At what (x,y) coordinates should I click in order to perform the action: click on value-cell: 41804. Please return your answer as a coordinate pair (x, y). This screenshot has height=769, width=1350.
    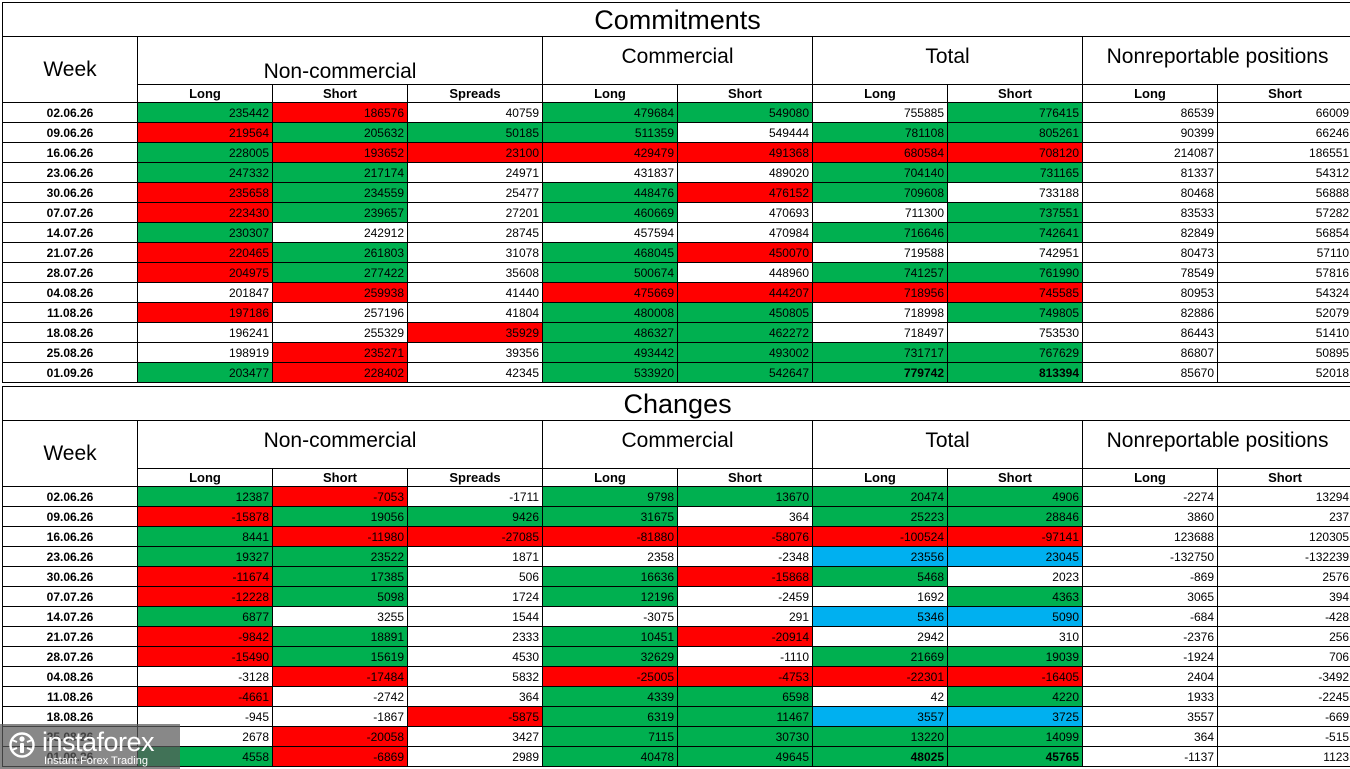
    Looking at the image, I should click on (475, 312).